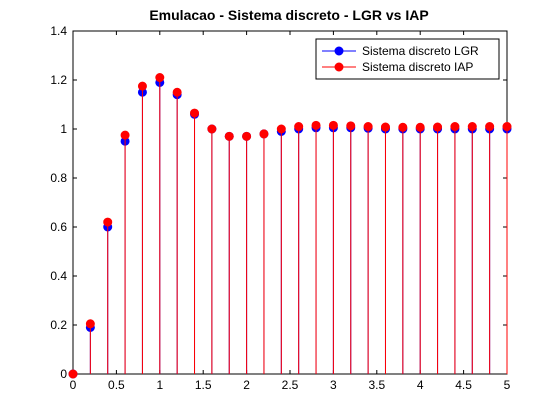 The width and height of the screenshot is (560, 420). What do you see at coordinates (116, 385) in the screenshot?
I see `x-tick-label: 0.5` at bounding box center [116, 385].